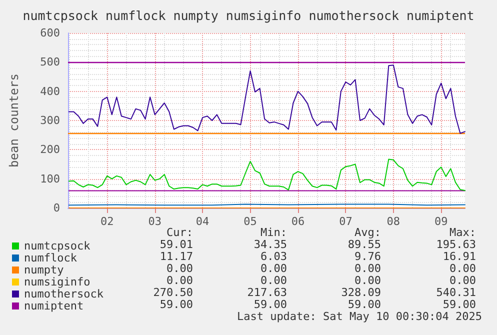 This screenshot has width=497, height=335. Describe the element at coordinates (273, 232) in the screenshot. I see `text: Min:` at that location.